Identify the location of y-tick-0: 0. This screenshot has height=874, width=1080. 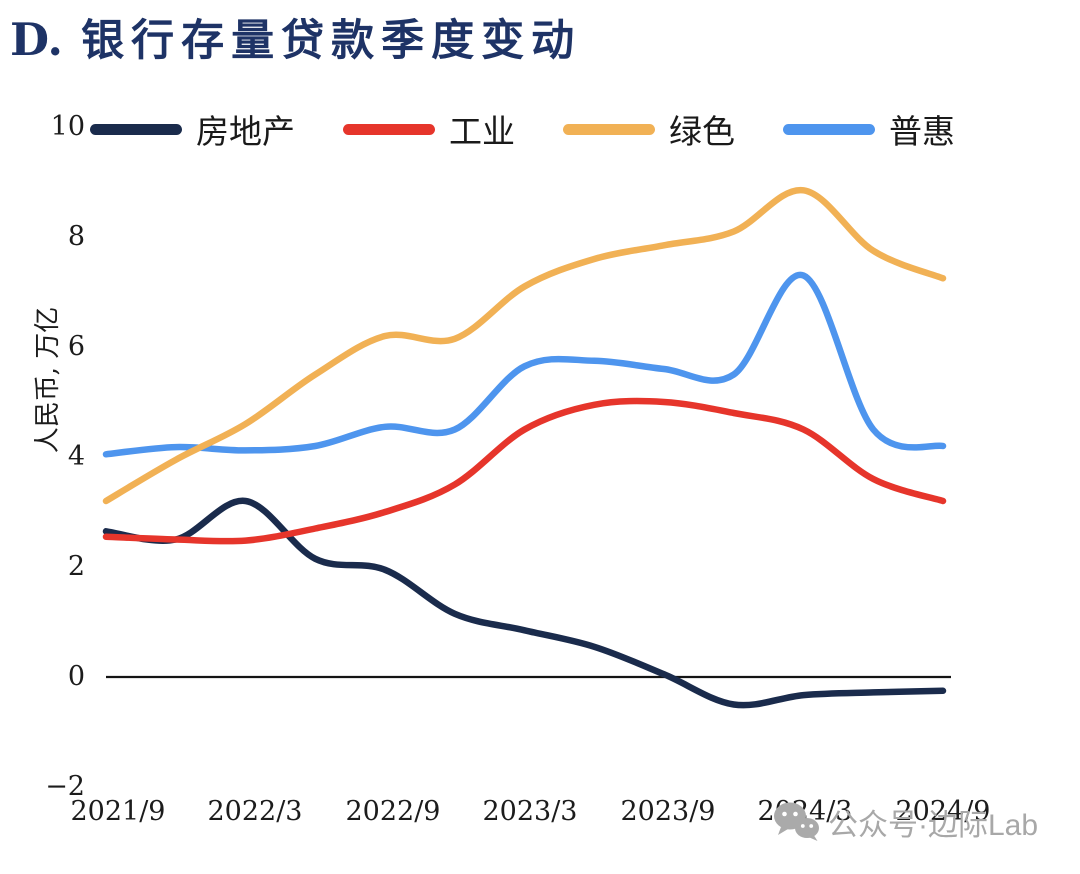
(76, 676).